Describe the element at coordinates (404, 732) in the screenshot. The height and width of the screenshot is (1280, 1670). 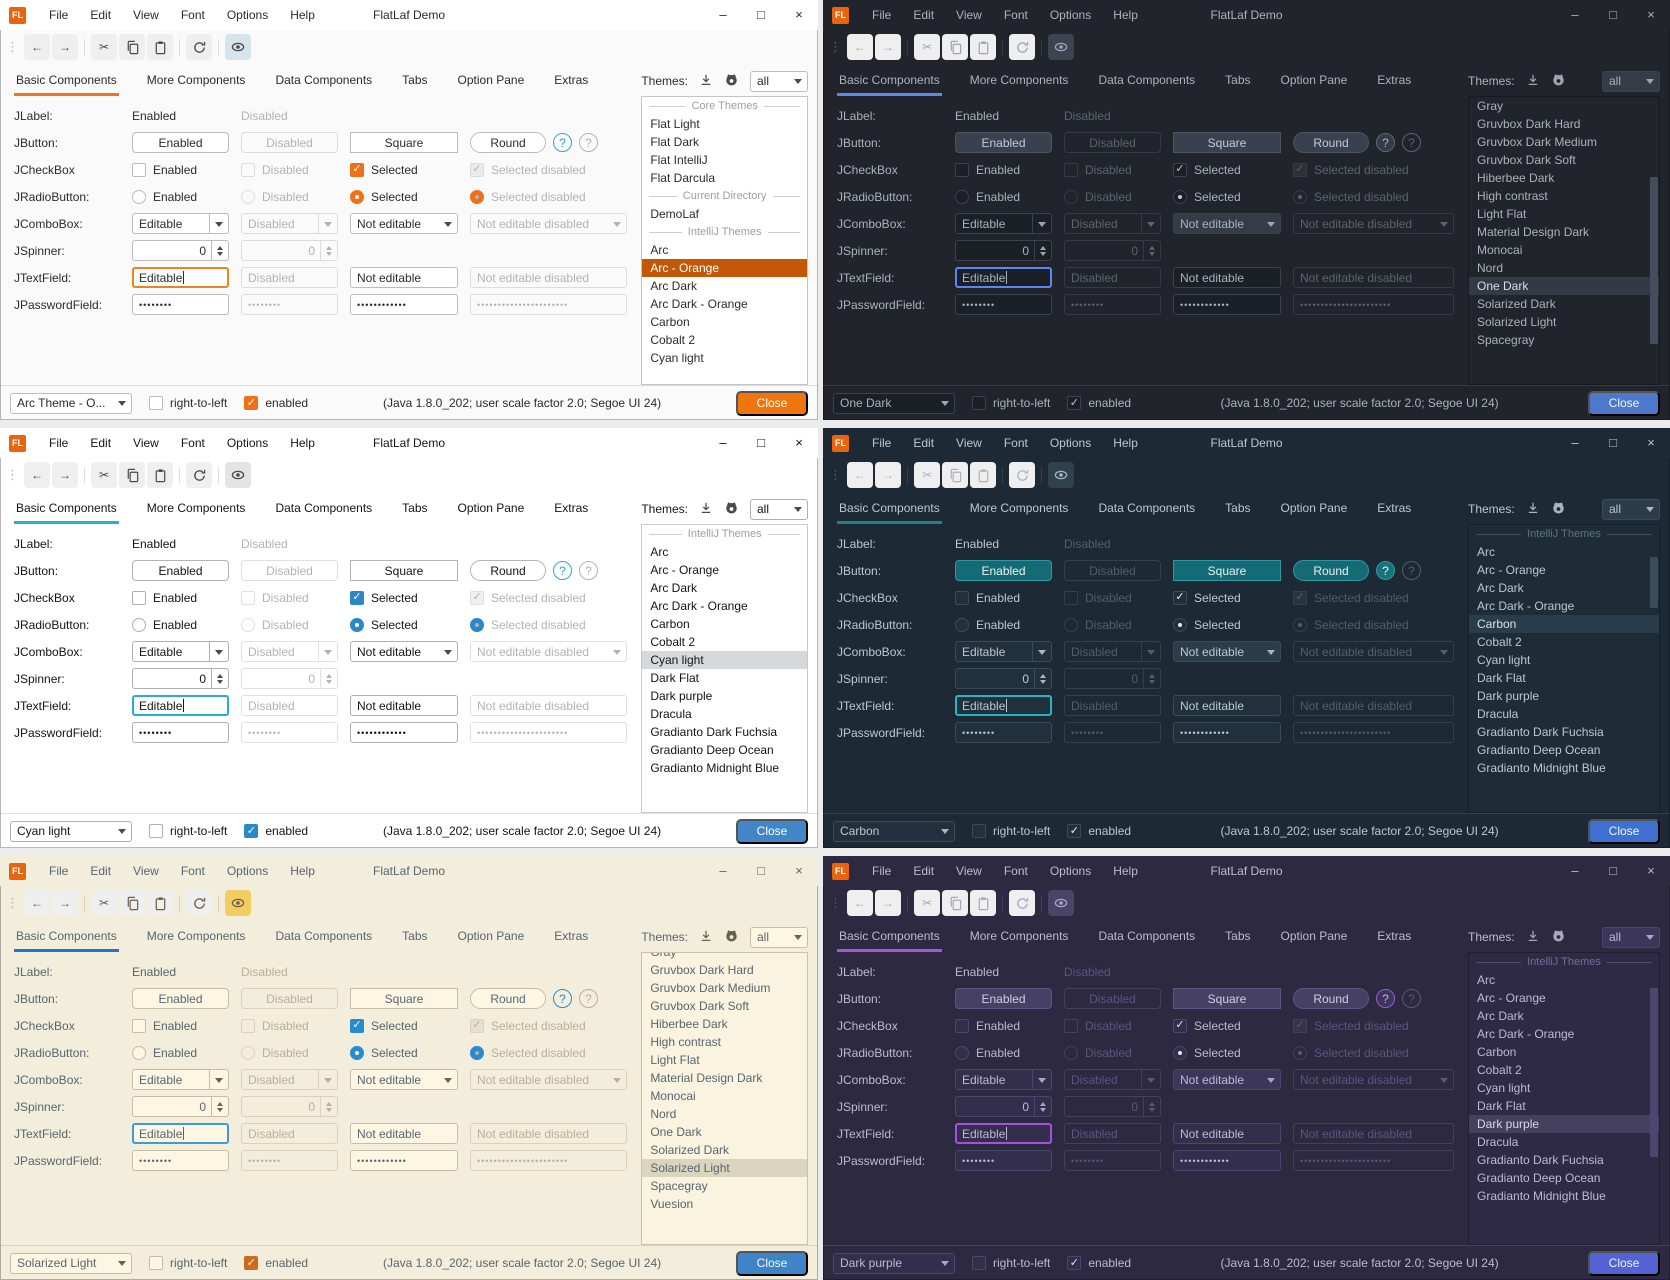
I see `passwordfield-not-editable: ••••••••••••` at that location.